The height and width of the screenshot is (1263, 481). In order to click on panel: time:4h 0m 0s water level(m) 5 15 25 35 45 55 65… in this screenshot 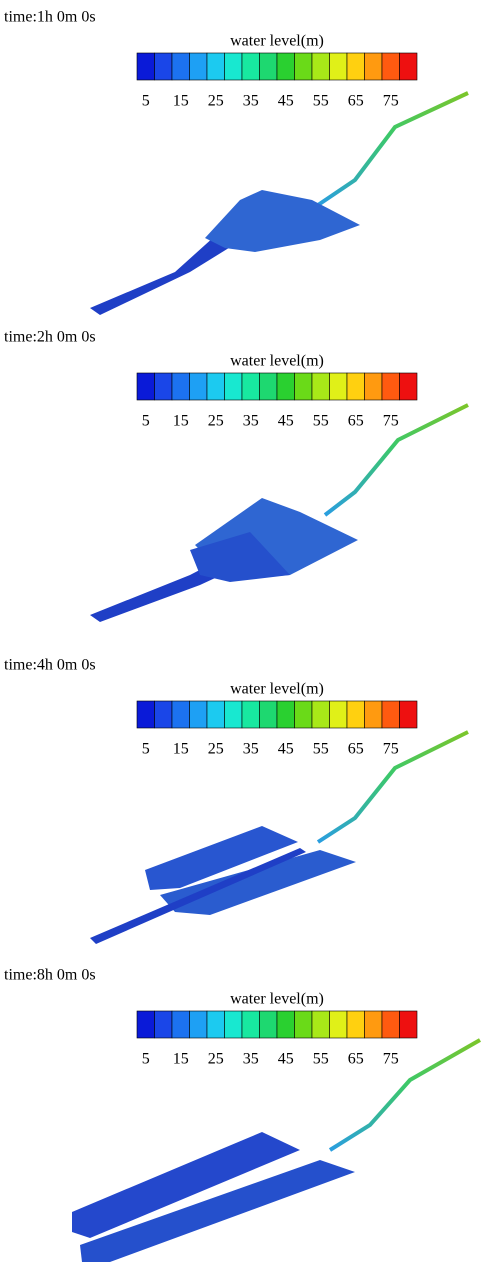, I will do `click(211, 707)`.